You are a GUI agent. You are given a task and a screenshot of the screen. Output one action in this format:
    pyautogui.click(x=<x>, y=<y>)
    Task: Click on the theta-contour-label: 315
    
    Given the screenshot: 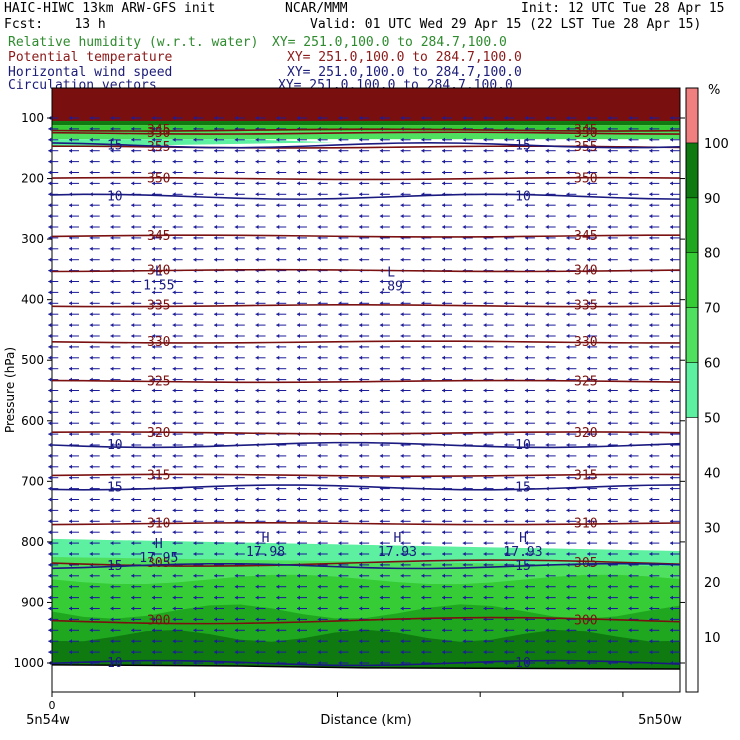 What is the action you would take?
    pyautogui.click(x=158, y=475)
    